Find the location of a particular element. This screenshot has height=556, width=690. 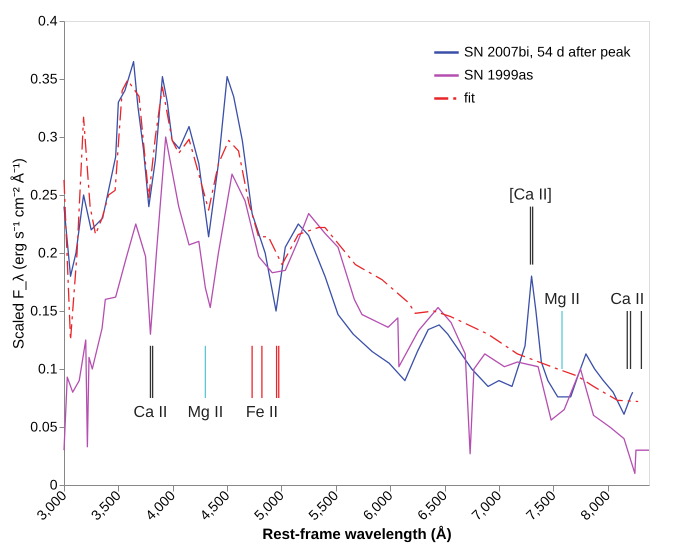

y-tick-label: 0.2 is located at coordinates (48, 252).